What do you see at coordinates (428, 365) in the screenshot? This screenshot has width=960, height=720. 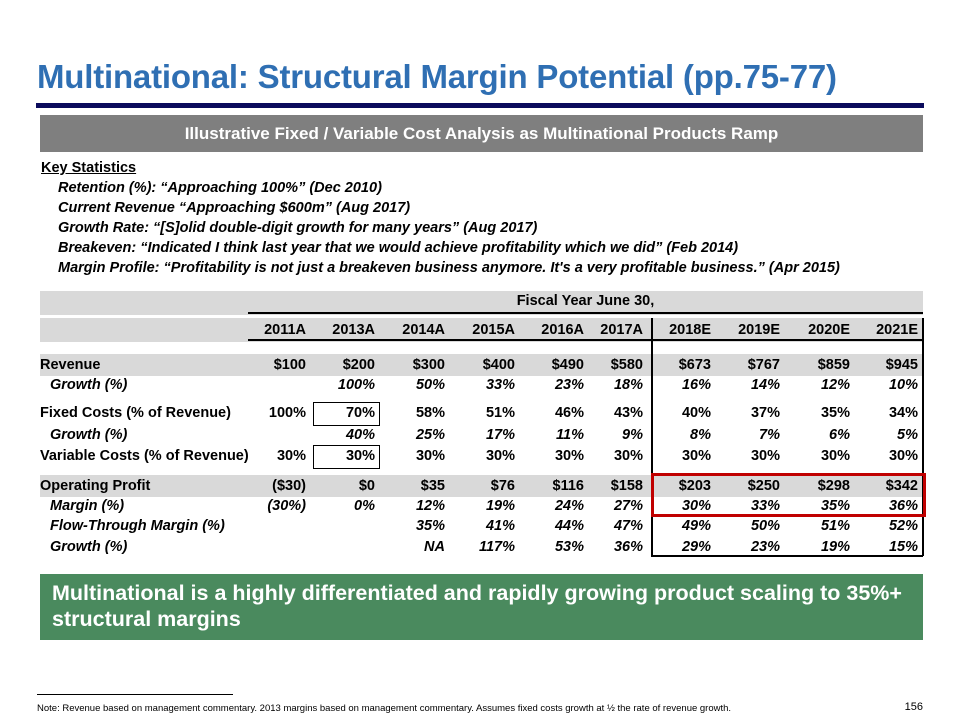 I see `table-cell: $300` at bounding box center [428, 365].